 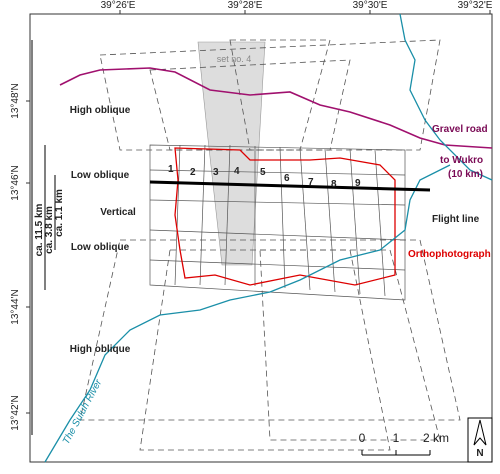 What do you see at coordinates (461, 160) in the screenshot?
I see `road-label: to Wukro` at bounding box center [461, 160].